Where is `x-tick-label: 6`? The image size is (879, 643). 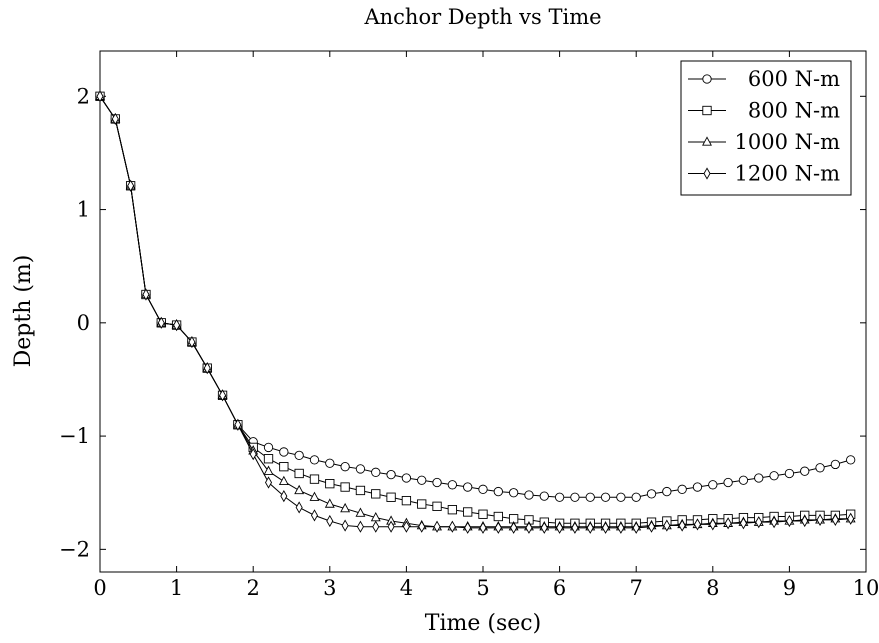 x-tick-label: 6 is located at coordinates (559, 588).